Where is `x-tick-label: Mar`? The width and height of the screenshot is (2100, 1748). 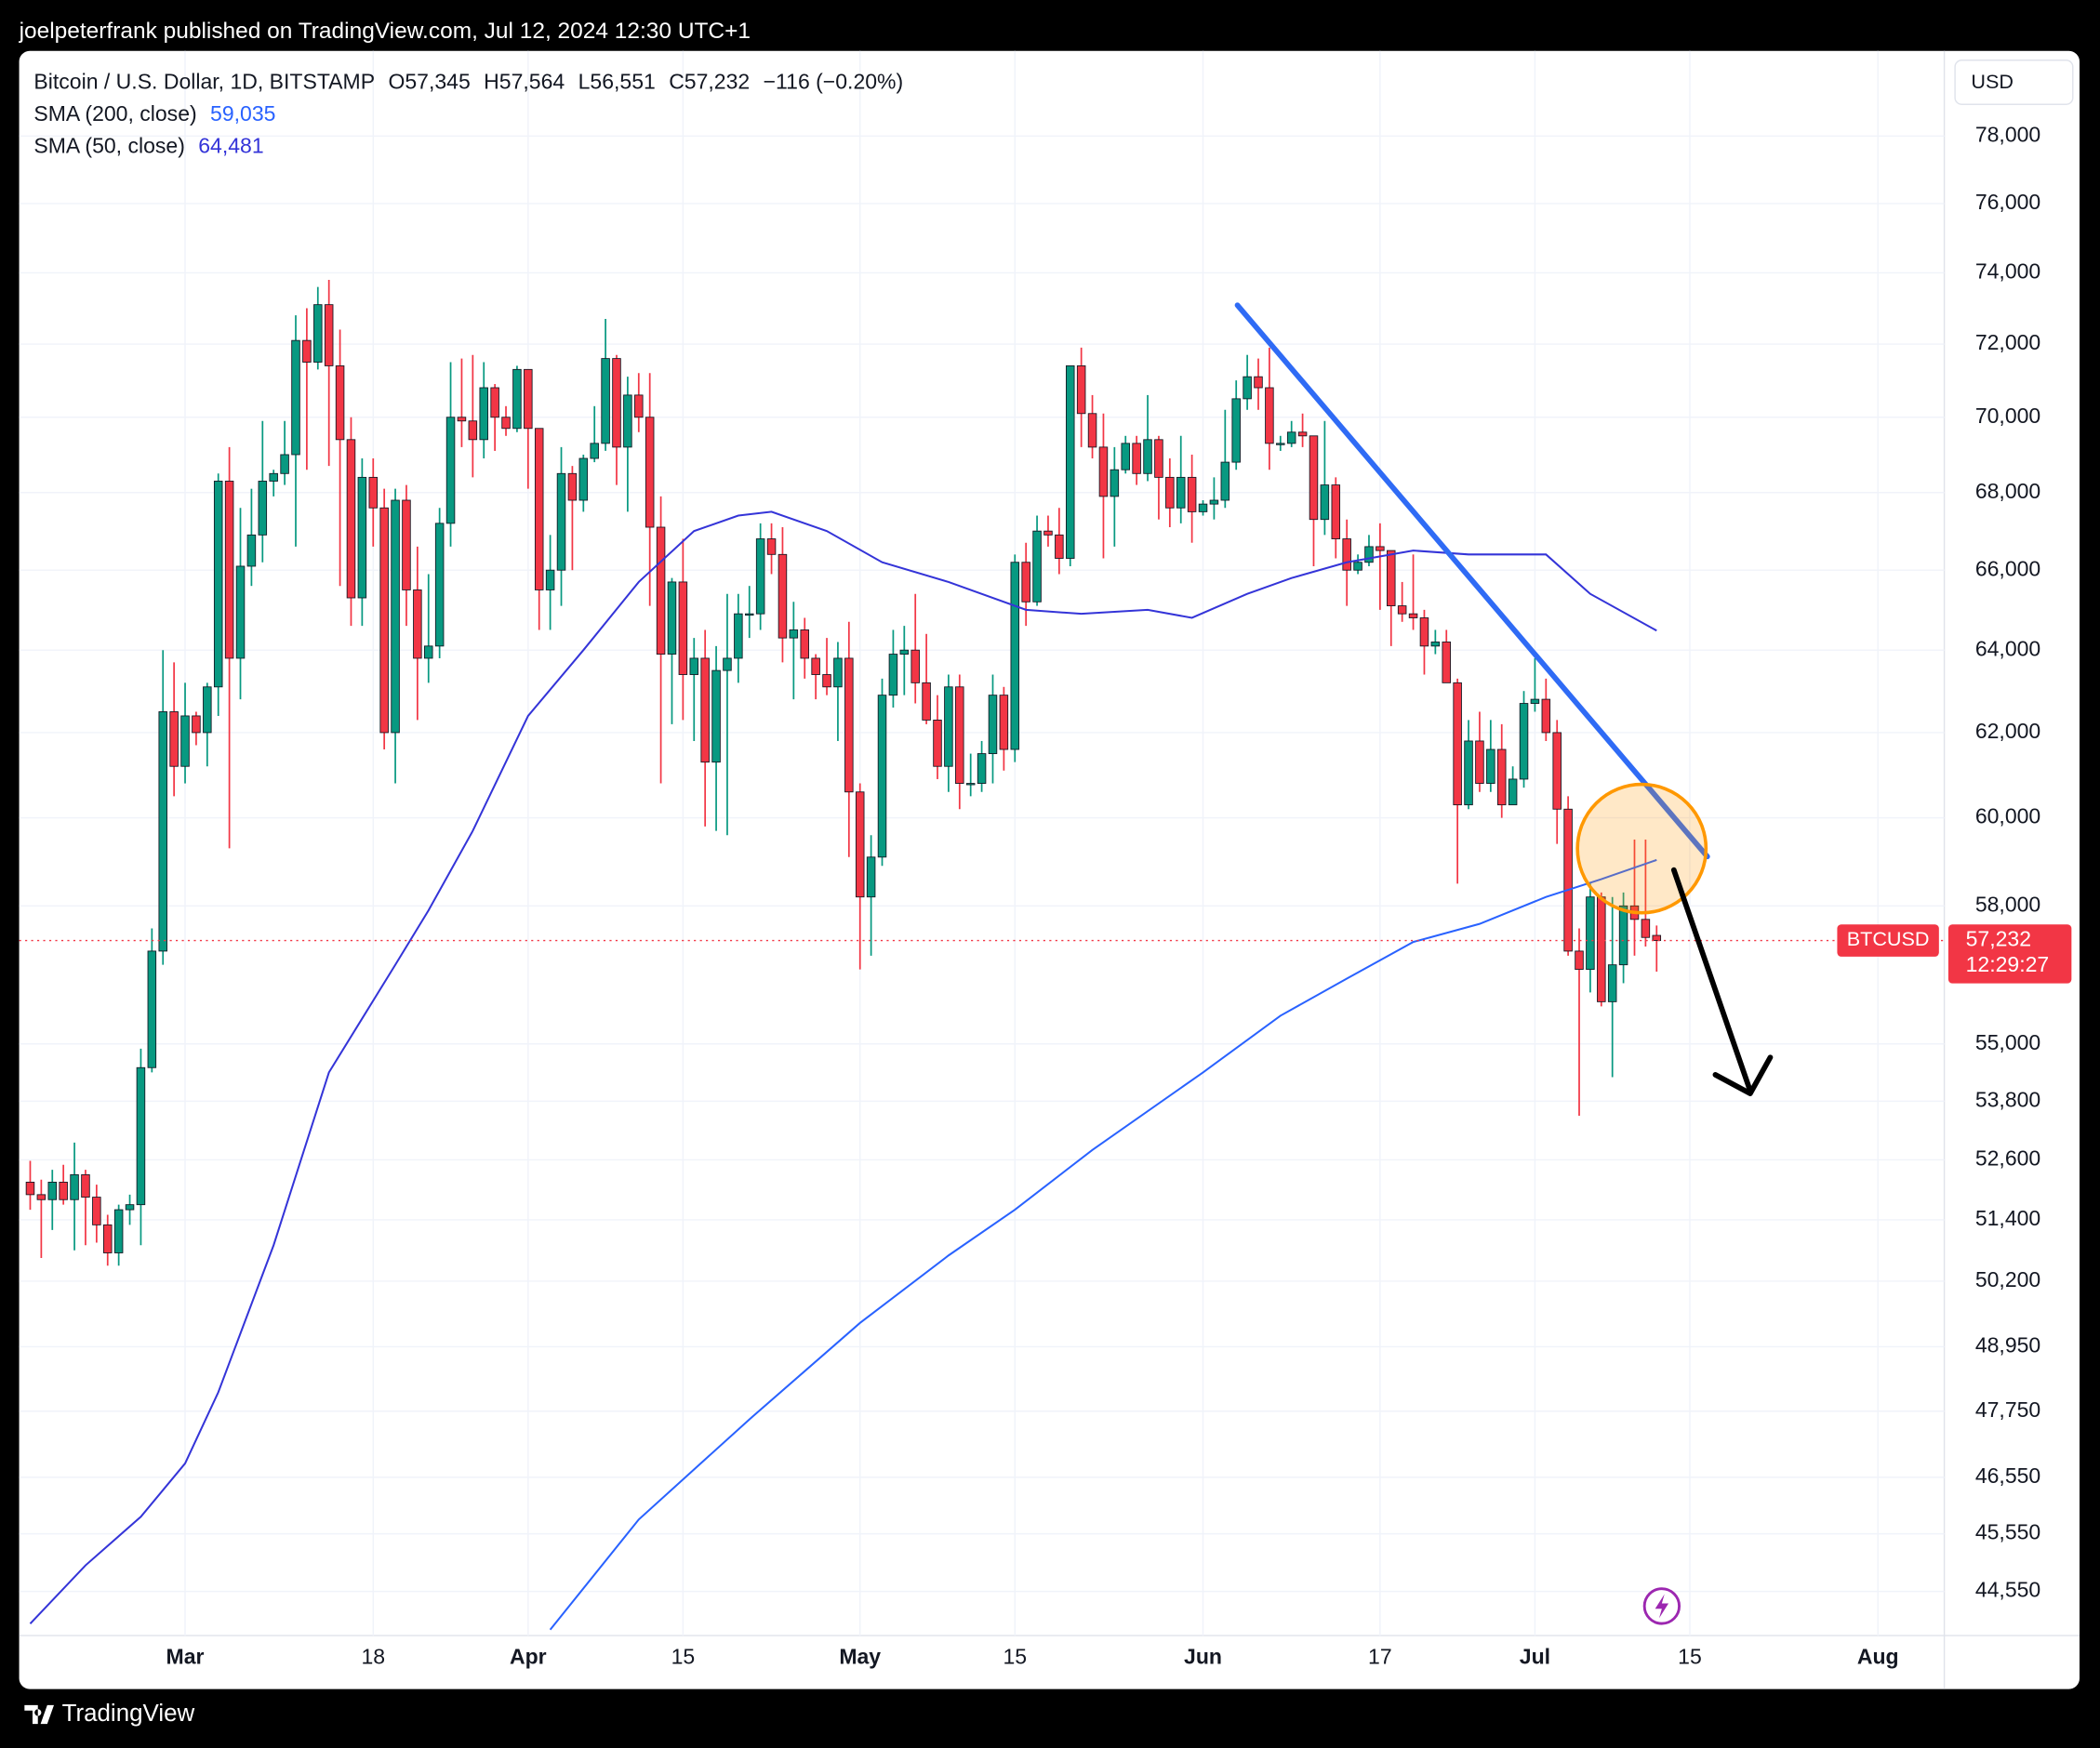 x-tick-label: Mar is located at coordinates (186, 1657).